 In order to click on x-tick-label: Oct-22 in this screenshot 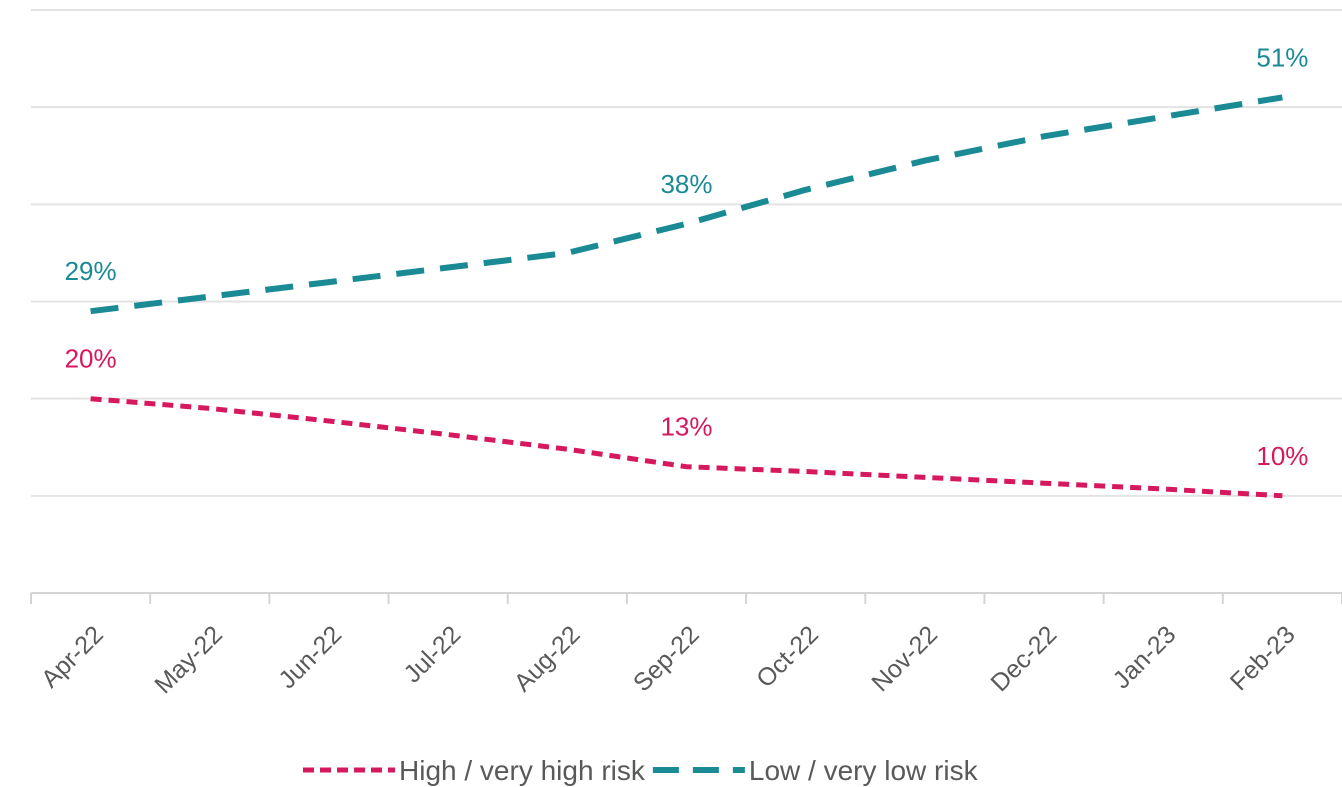, I will do `click(787, 656)`.